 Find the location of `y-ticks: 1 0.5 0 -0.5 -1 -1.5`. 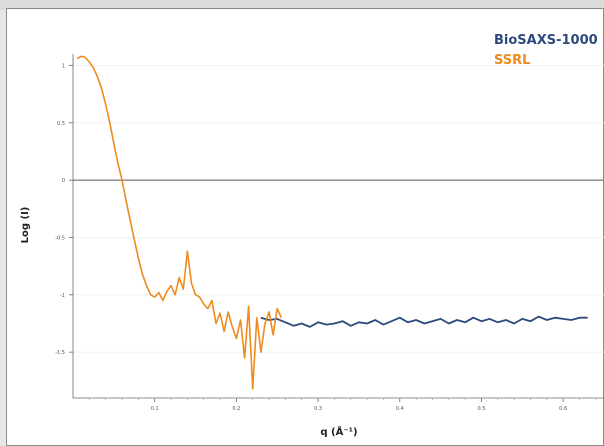

y-ticks: 1 0.5 0 -0.5 -1 -1.5 is located at coordinates (64, 209).